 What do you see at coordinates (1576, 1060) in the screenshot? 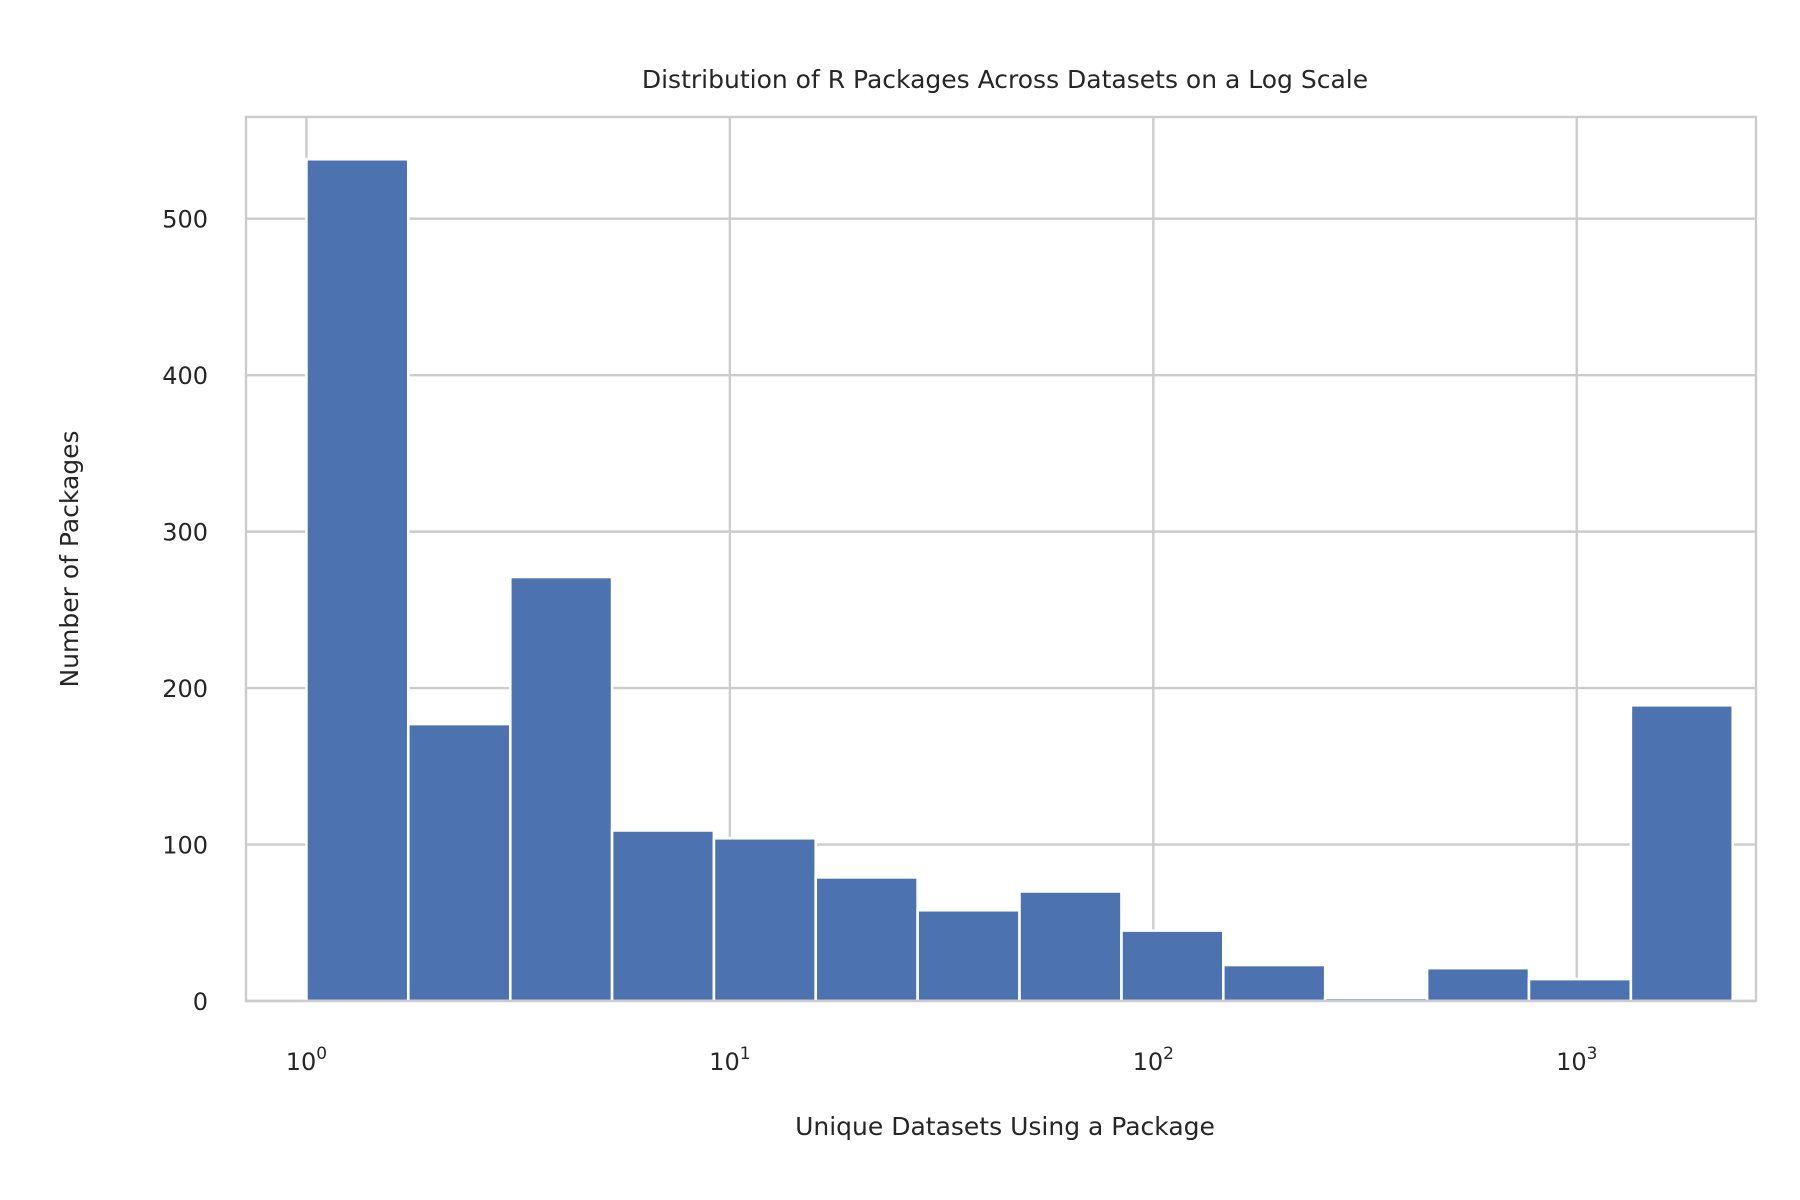
I see `x-tick-label: 10³` at bounding box center [1576, 1060].